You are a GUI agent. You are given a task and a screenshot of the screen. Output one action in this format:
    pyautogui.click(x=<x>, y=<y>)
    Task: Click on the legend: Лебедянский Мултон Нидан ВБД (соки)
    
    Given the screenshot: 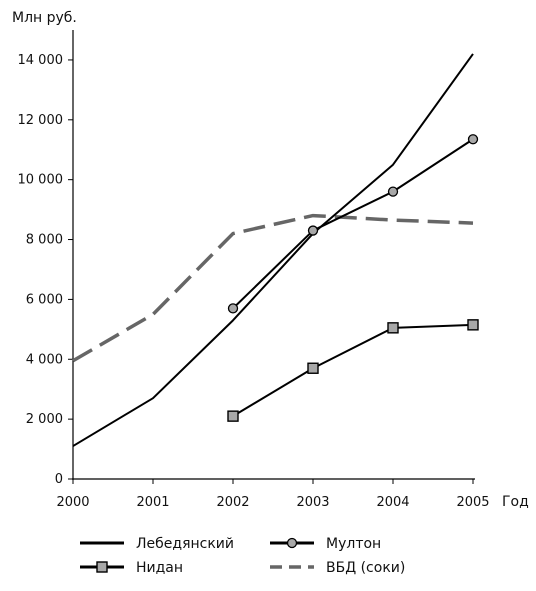 What is the action you would take?
    pyautogui.click(x=242, y=556)
    